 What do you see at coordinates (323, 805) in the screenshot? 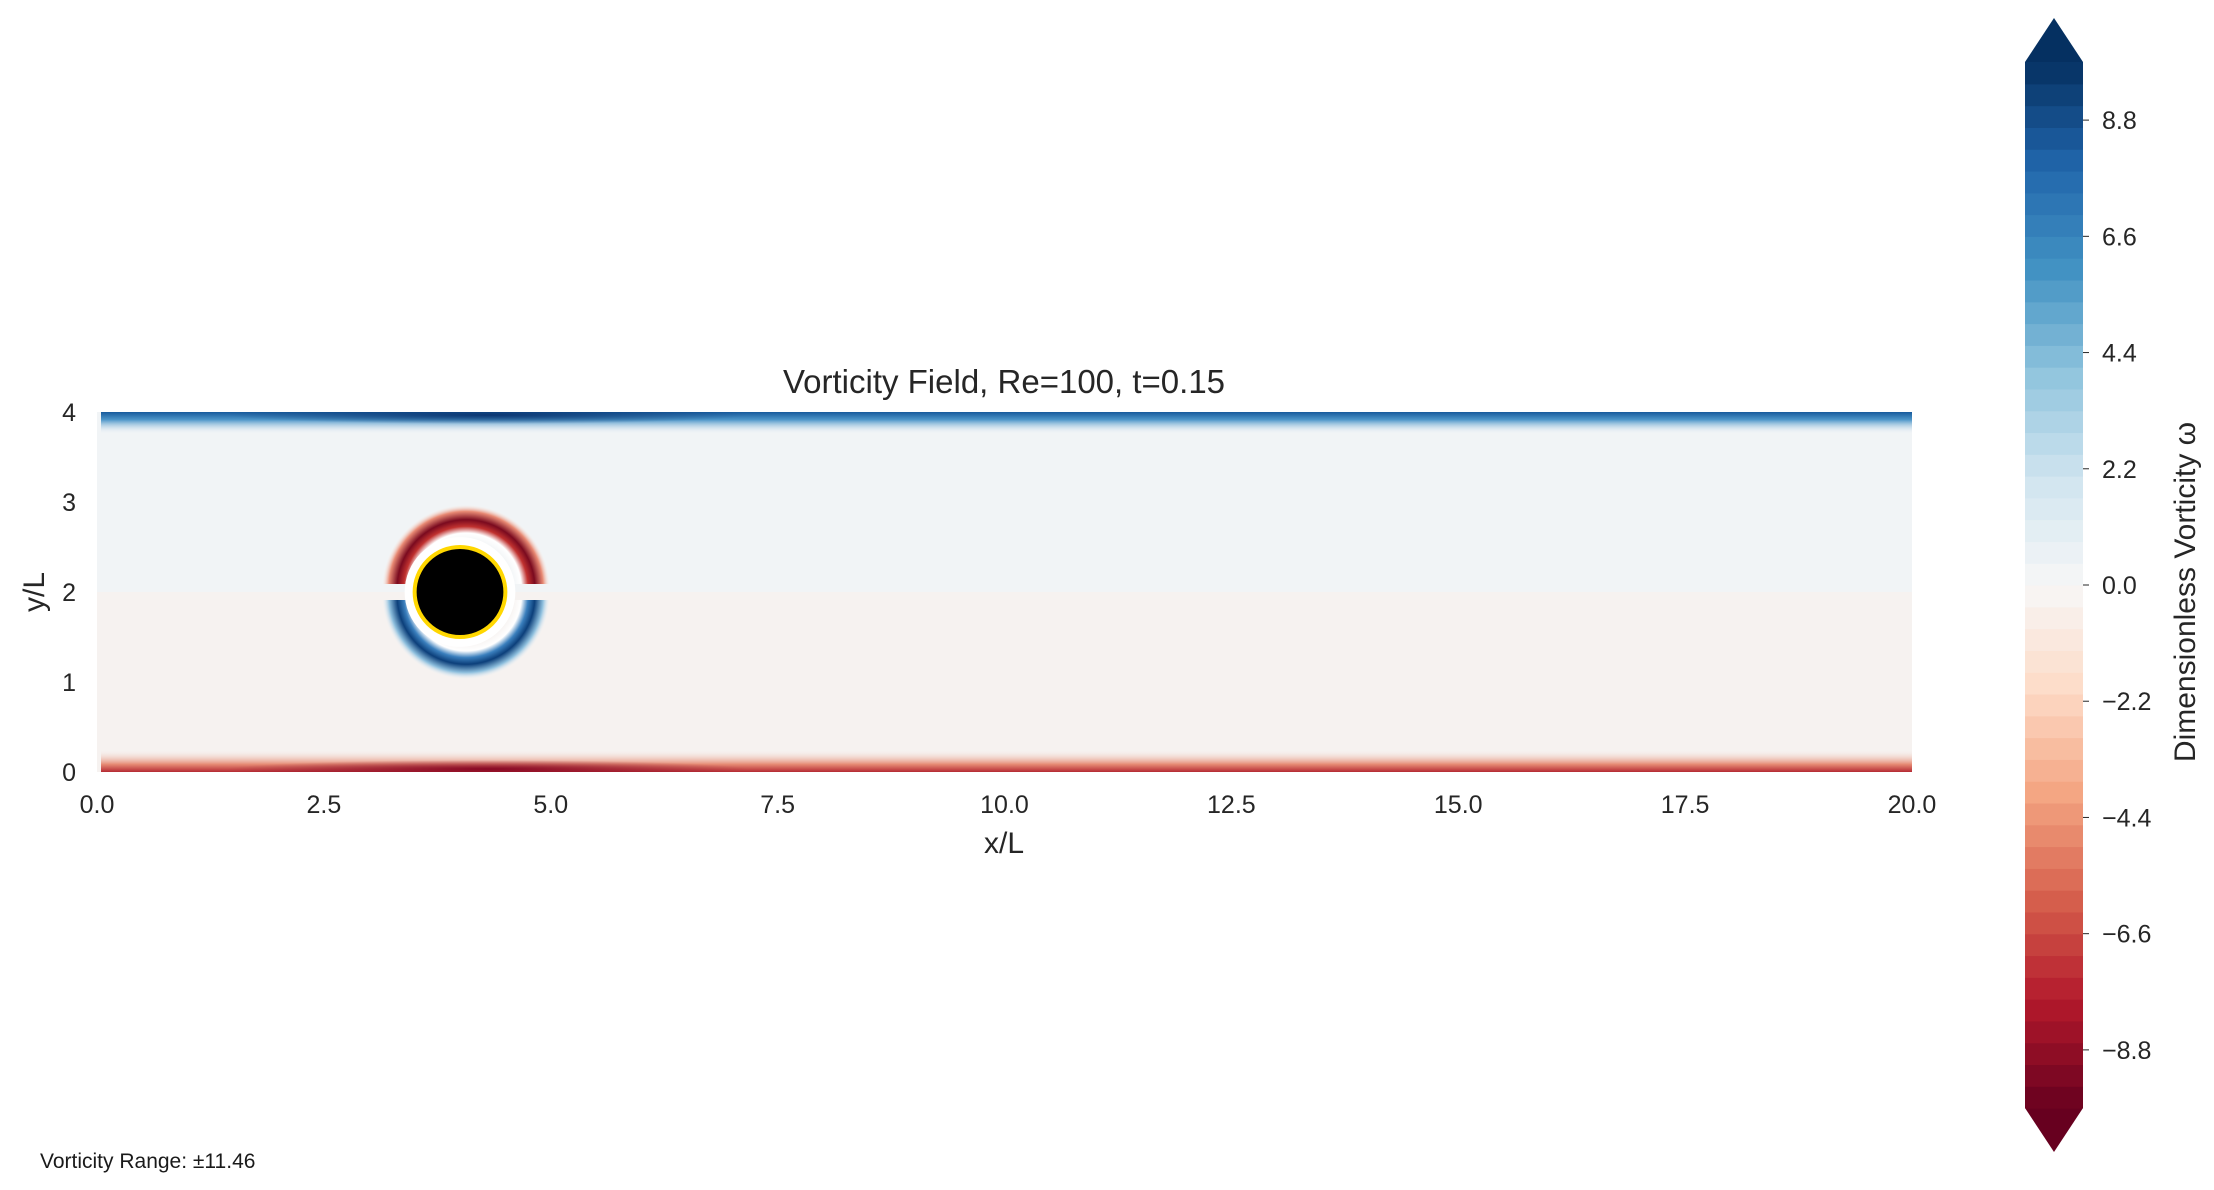
I see `x-tick-label: 2.5` at bounding box center [323, 805].